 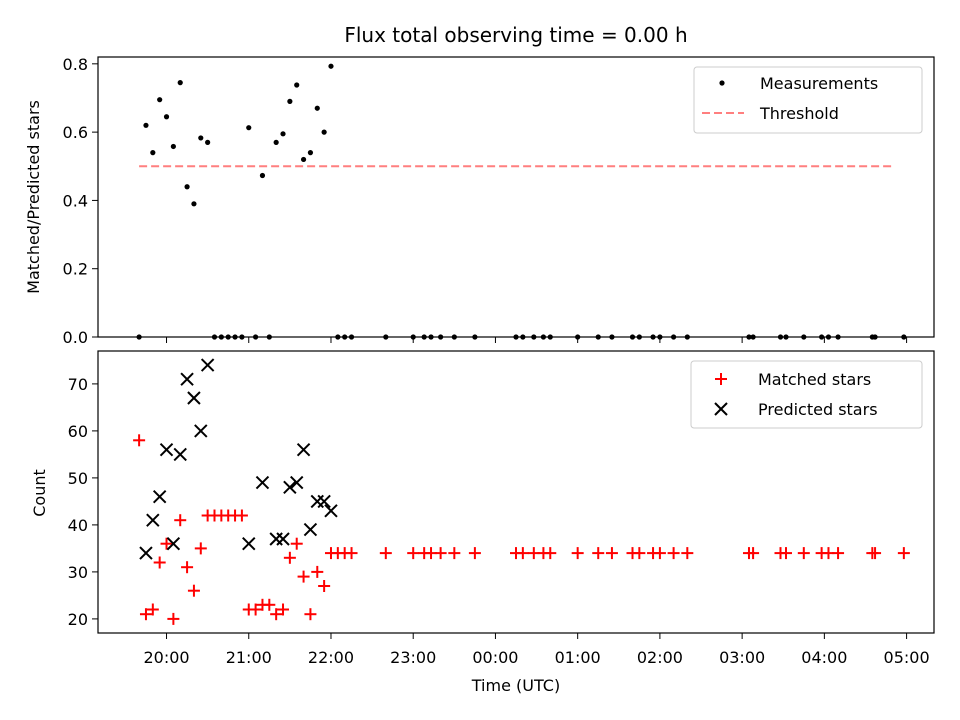 What do you see at coordinates (824, 657) in the screenshot?
I see `x-tick-label: 04:00` at bounding box center [824, 657].